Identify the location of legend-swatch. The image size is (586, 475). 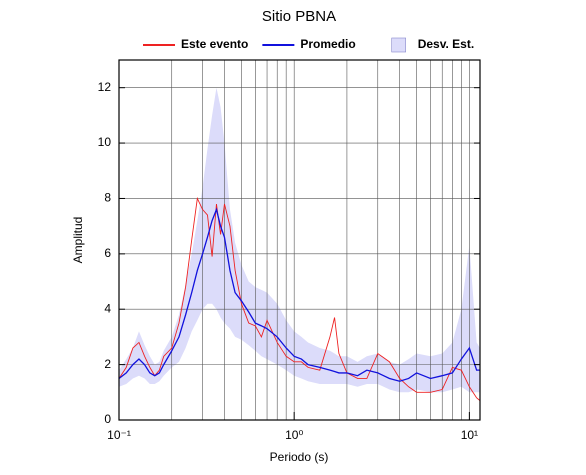
(399, 45).